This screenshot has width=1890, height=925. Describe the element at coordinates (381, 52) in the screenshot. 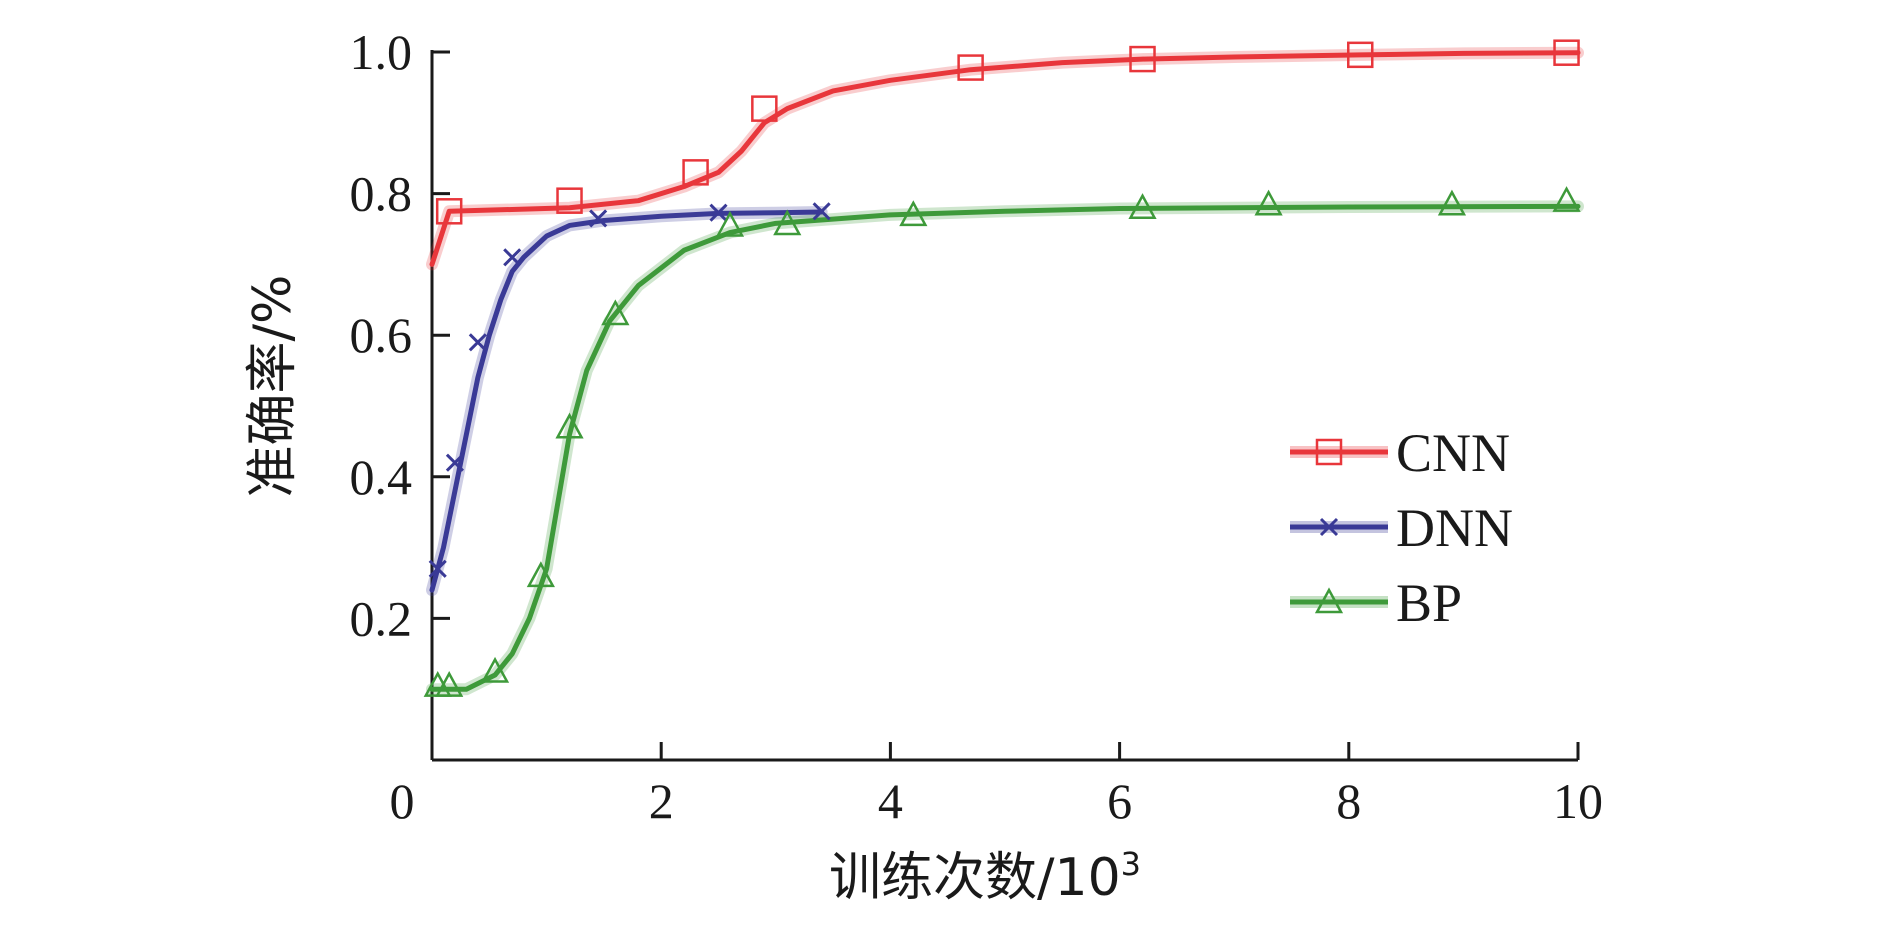

I see `y-tick-label: 1.0` at that location.